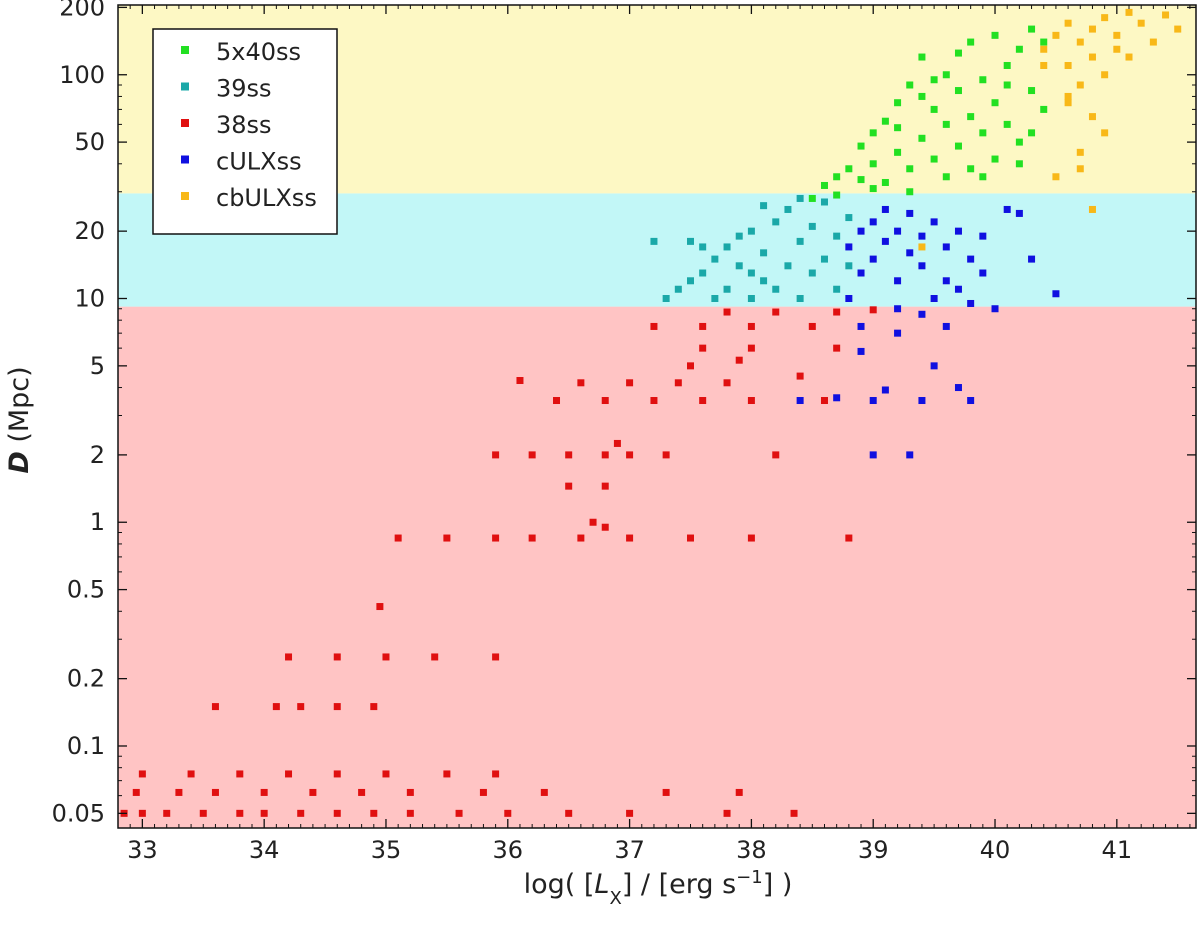  Describe the element at coordinates (97, 522) in the screenshot. I see `y-tick-label: 1` at that location.